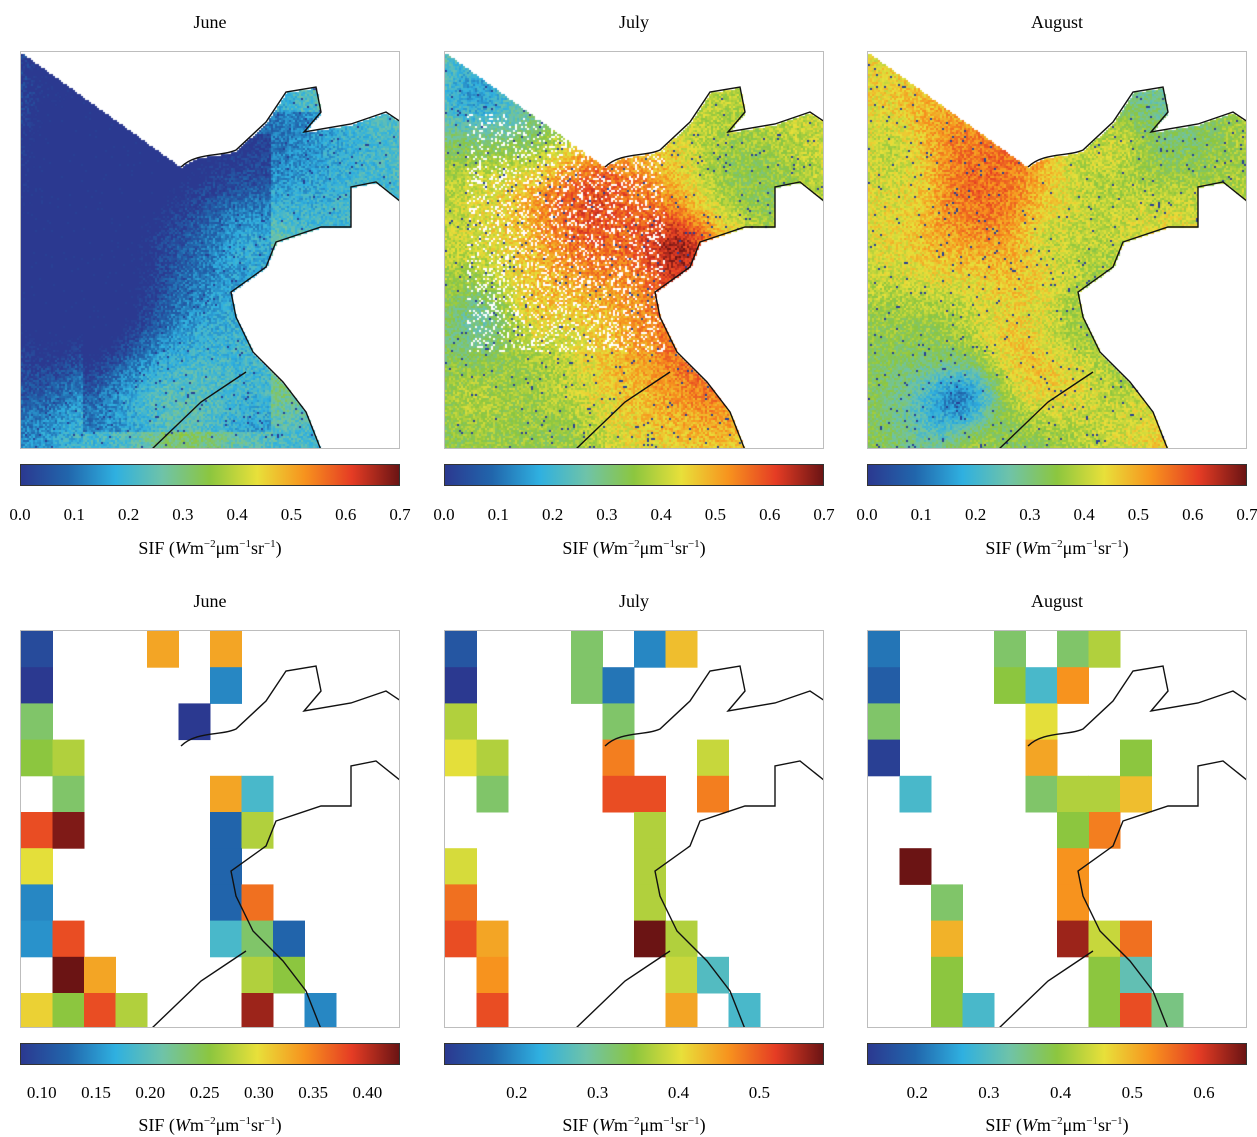  I want to click on tick-label: 0.1, so click(498, 514).